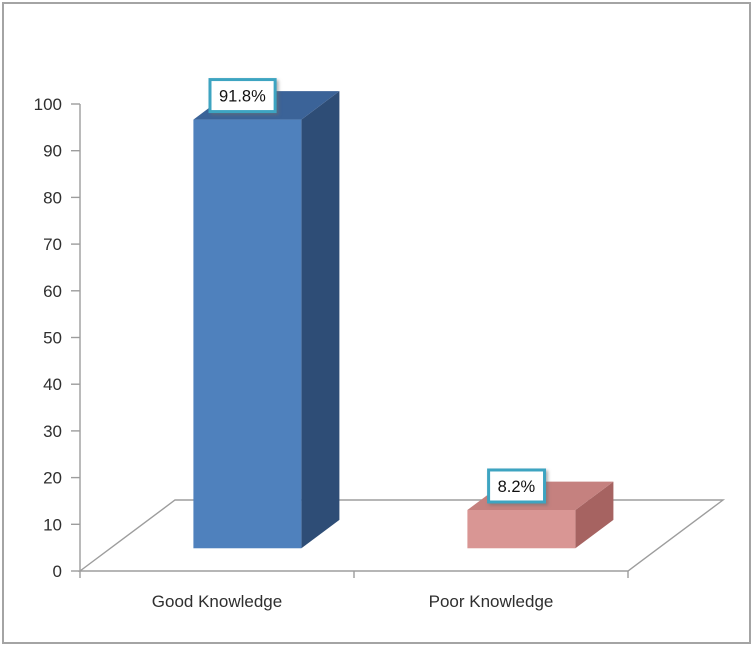 This screenshot has height=646, width=753. What do you see at coordinates (57, 571) in the screenshot?
I see `y-axis-tick-label: 0` at bounding box center [57, 571].